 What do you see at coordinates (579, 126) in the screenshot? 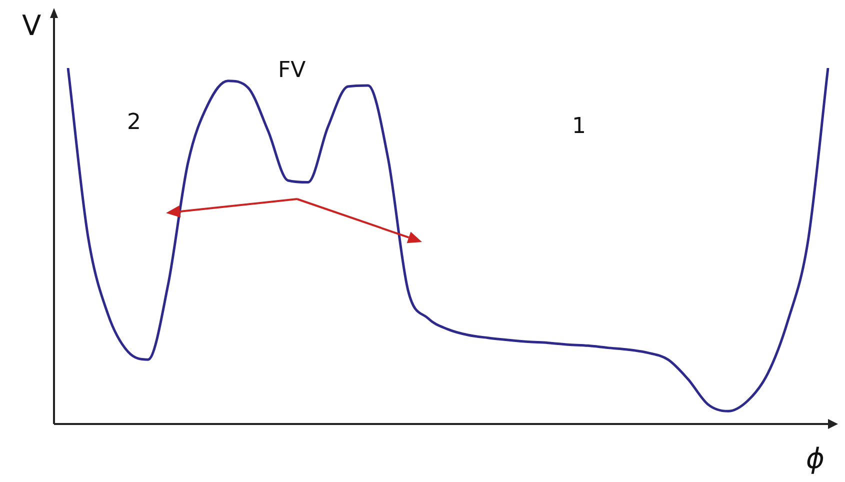
I see `annotation: 1` at bounding box center [579, 126].